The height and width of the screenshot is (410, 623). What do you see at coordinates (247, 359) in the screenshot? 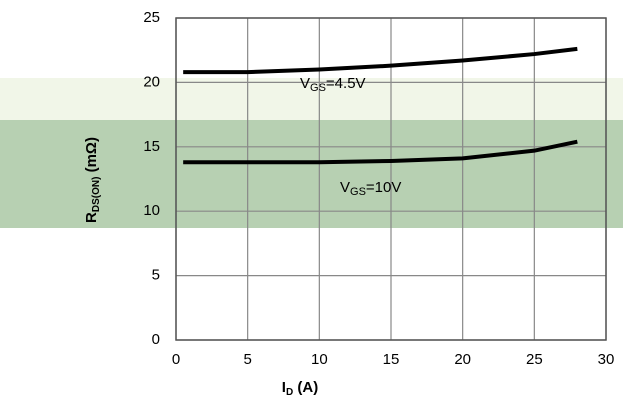
I see `x-tick-label: 5` at bounding box center [247, 359].